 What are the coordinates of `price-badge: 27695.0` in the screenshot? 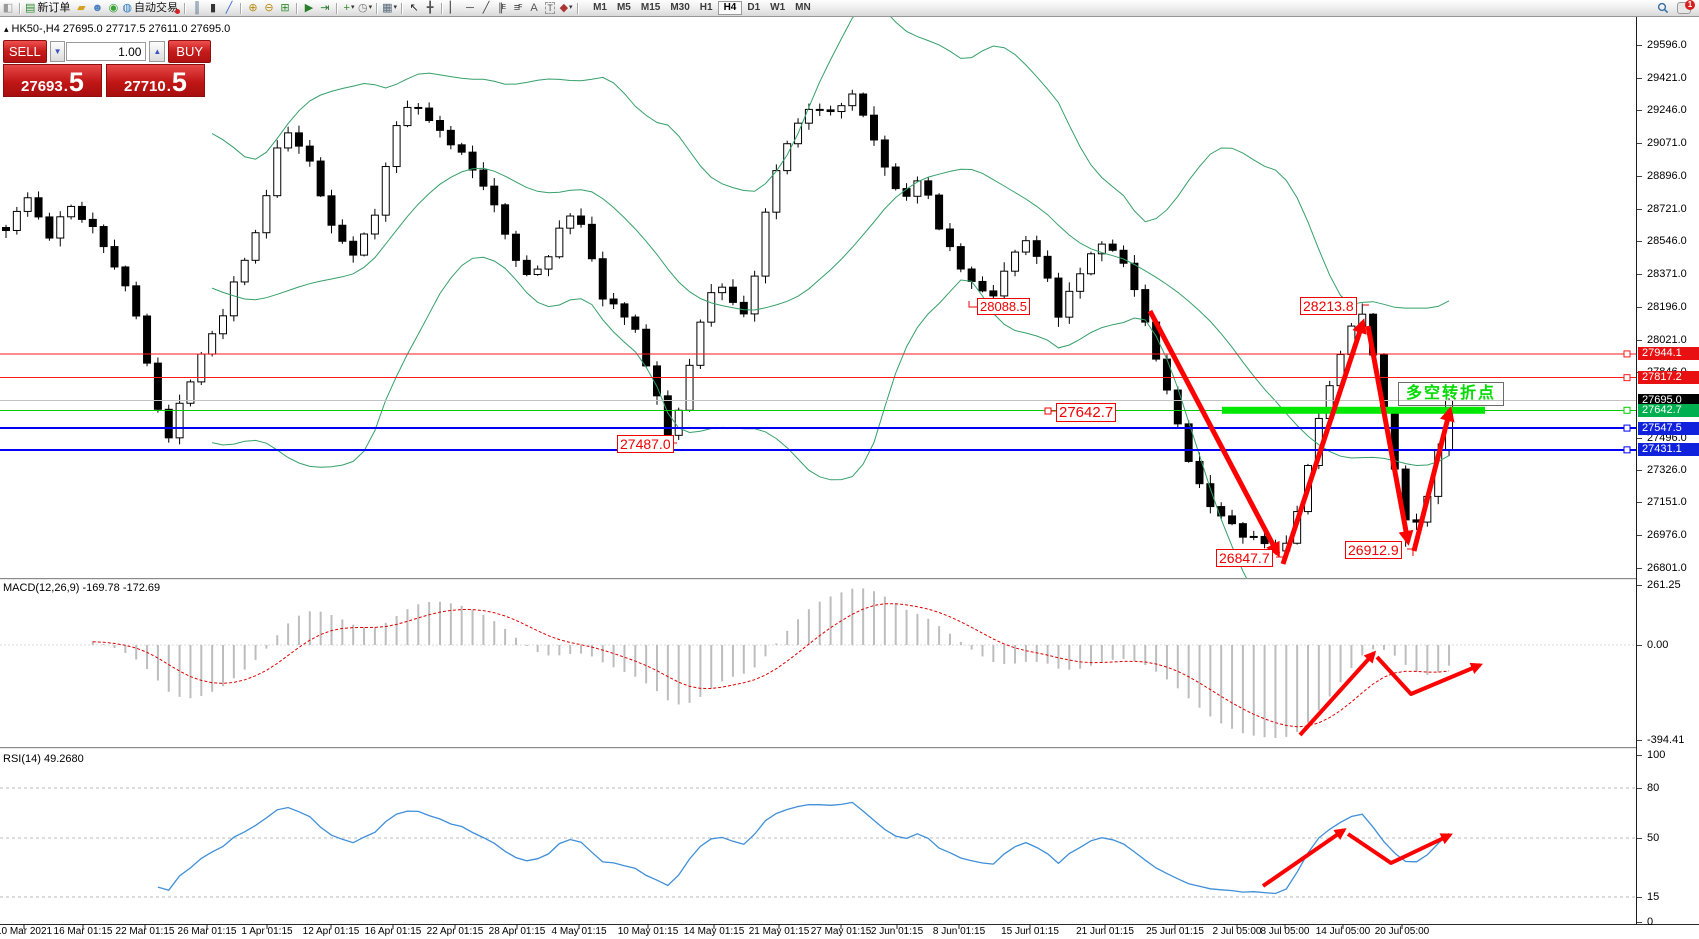 It's located at (1668, 400).